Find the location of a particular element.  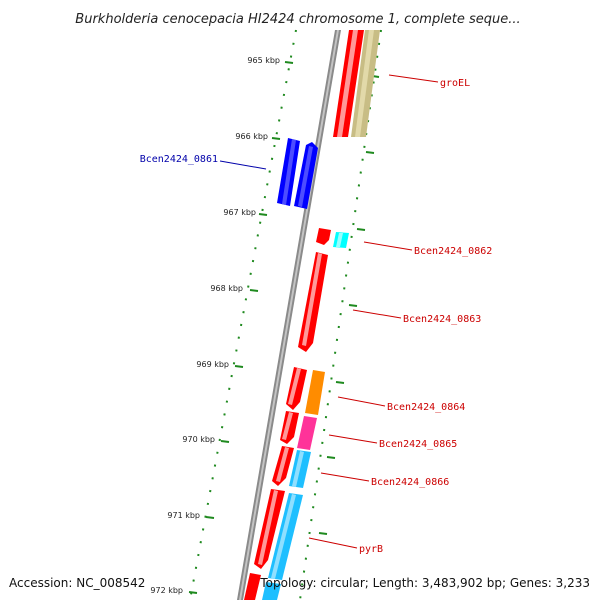

gene-label-Bcen2424_0866: Bcen2424_0866 is located at coordinates (410, 482).